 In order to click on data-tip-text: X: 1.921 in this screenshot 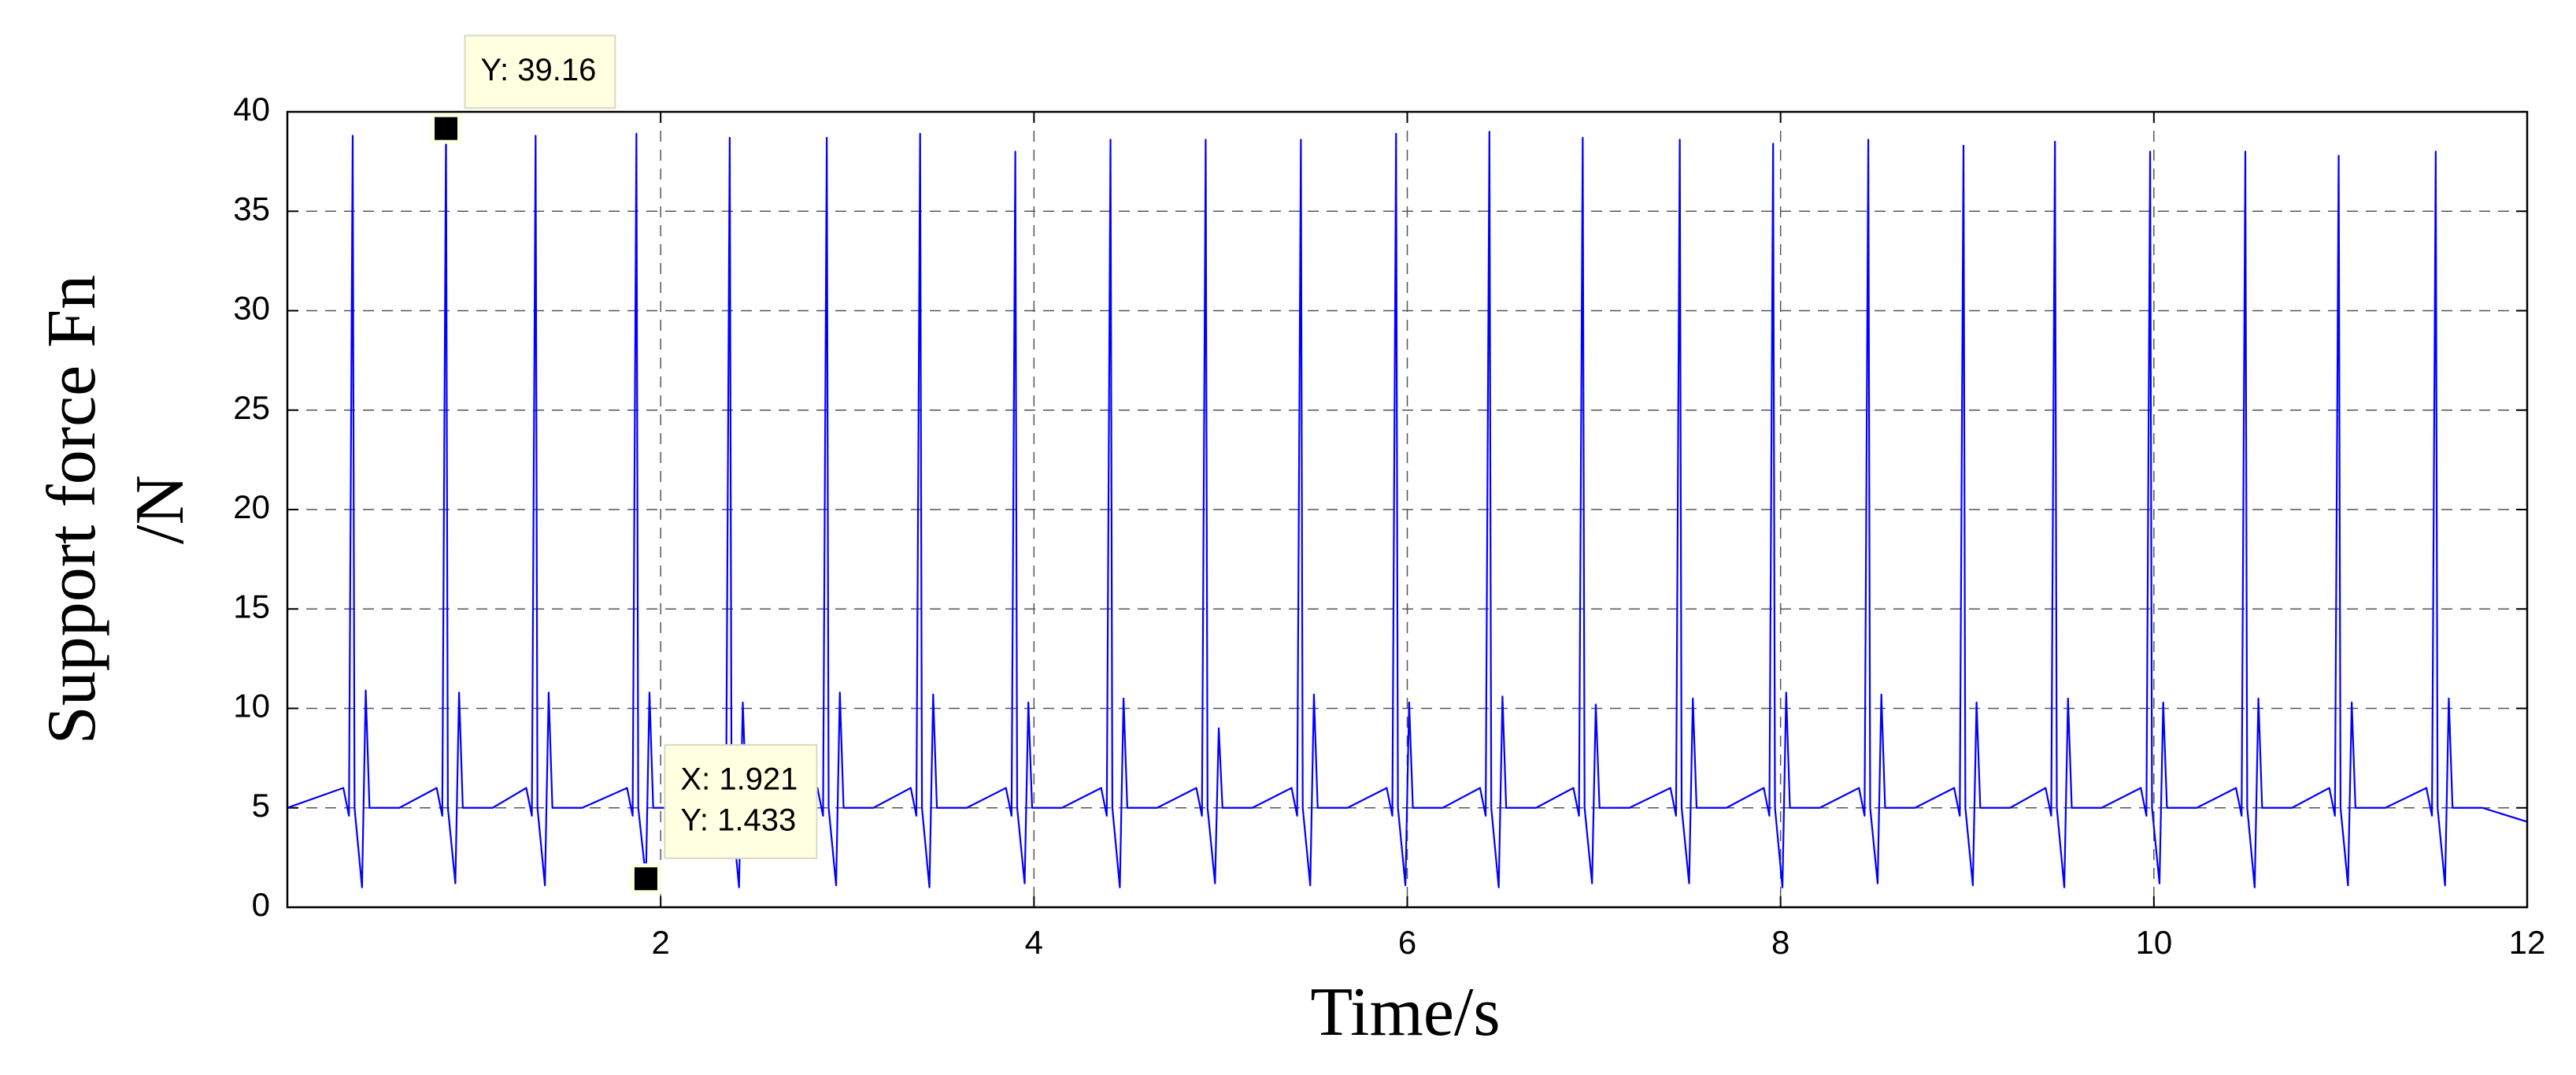, I will do `click(739, 779)`.